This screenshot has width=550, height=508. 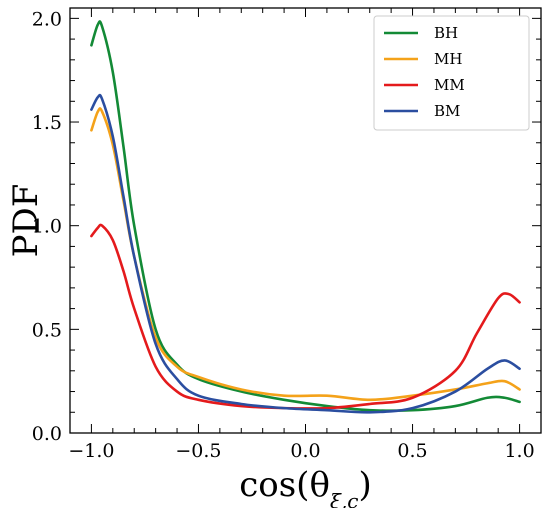 I want to click on x-tick-label: 1.0, so click(x=519, y=451).